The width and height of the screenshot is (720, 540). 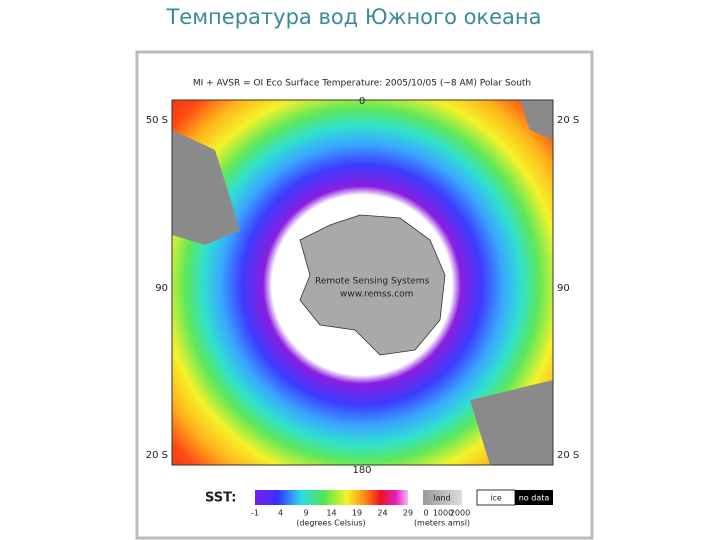 I want to click on land-tick-label: 2000, so click(x=460, y=513).